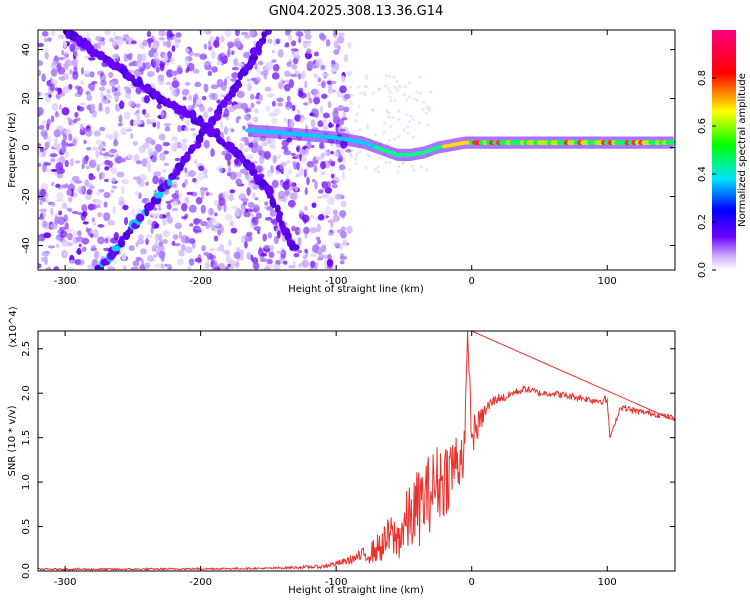 The image size is (750, 600). What do you see at coordinates (607, 281) in the screenshot?
I see `spectrogram-x-tick-label: 100` at bounding box center [607, 281].